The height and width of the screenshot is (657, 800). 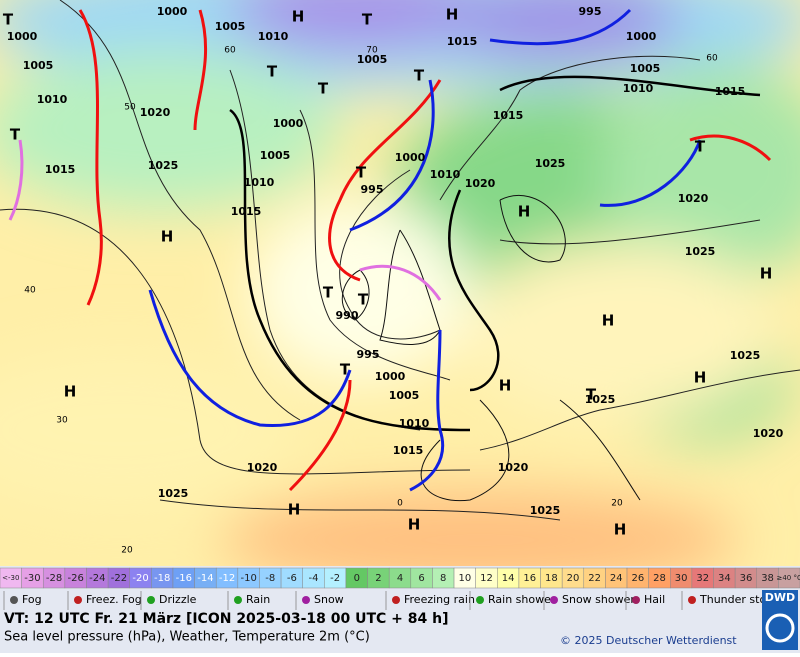 I want to click on weather-label: Hail, so click(x=654, y=599).